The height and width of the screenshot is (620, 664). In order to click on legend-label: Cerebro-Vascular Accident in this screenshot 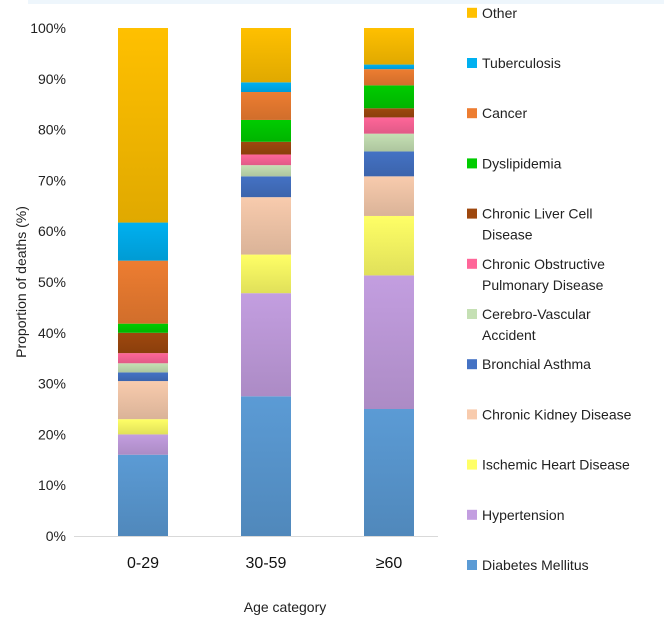, I will do `click(536, 324)`.